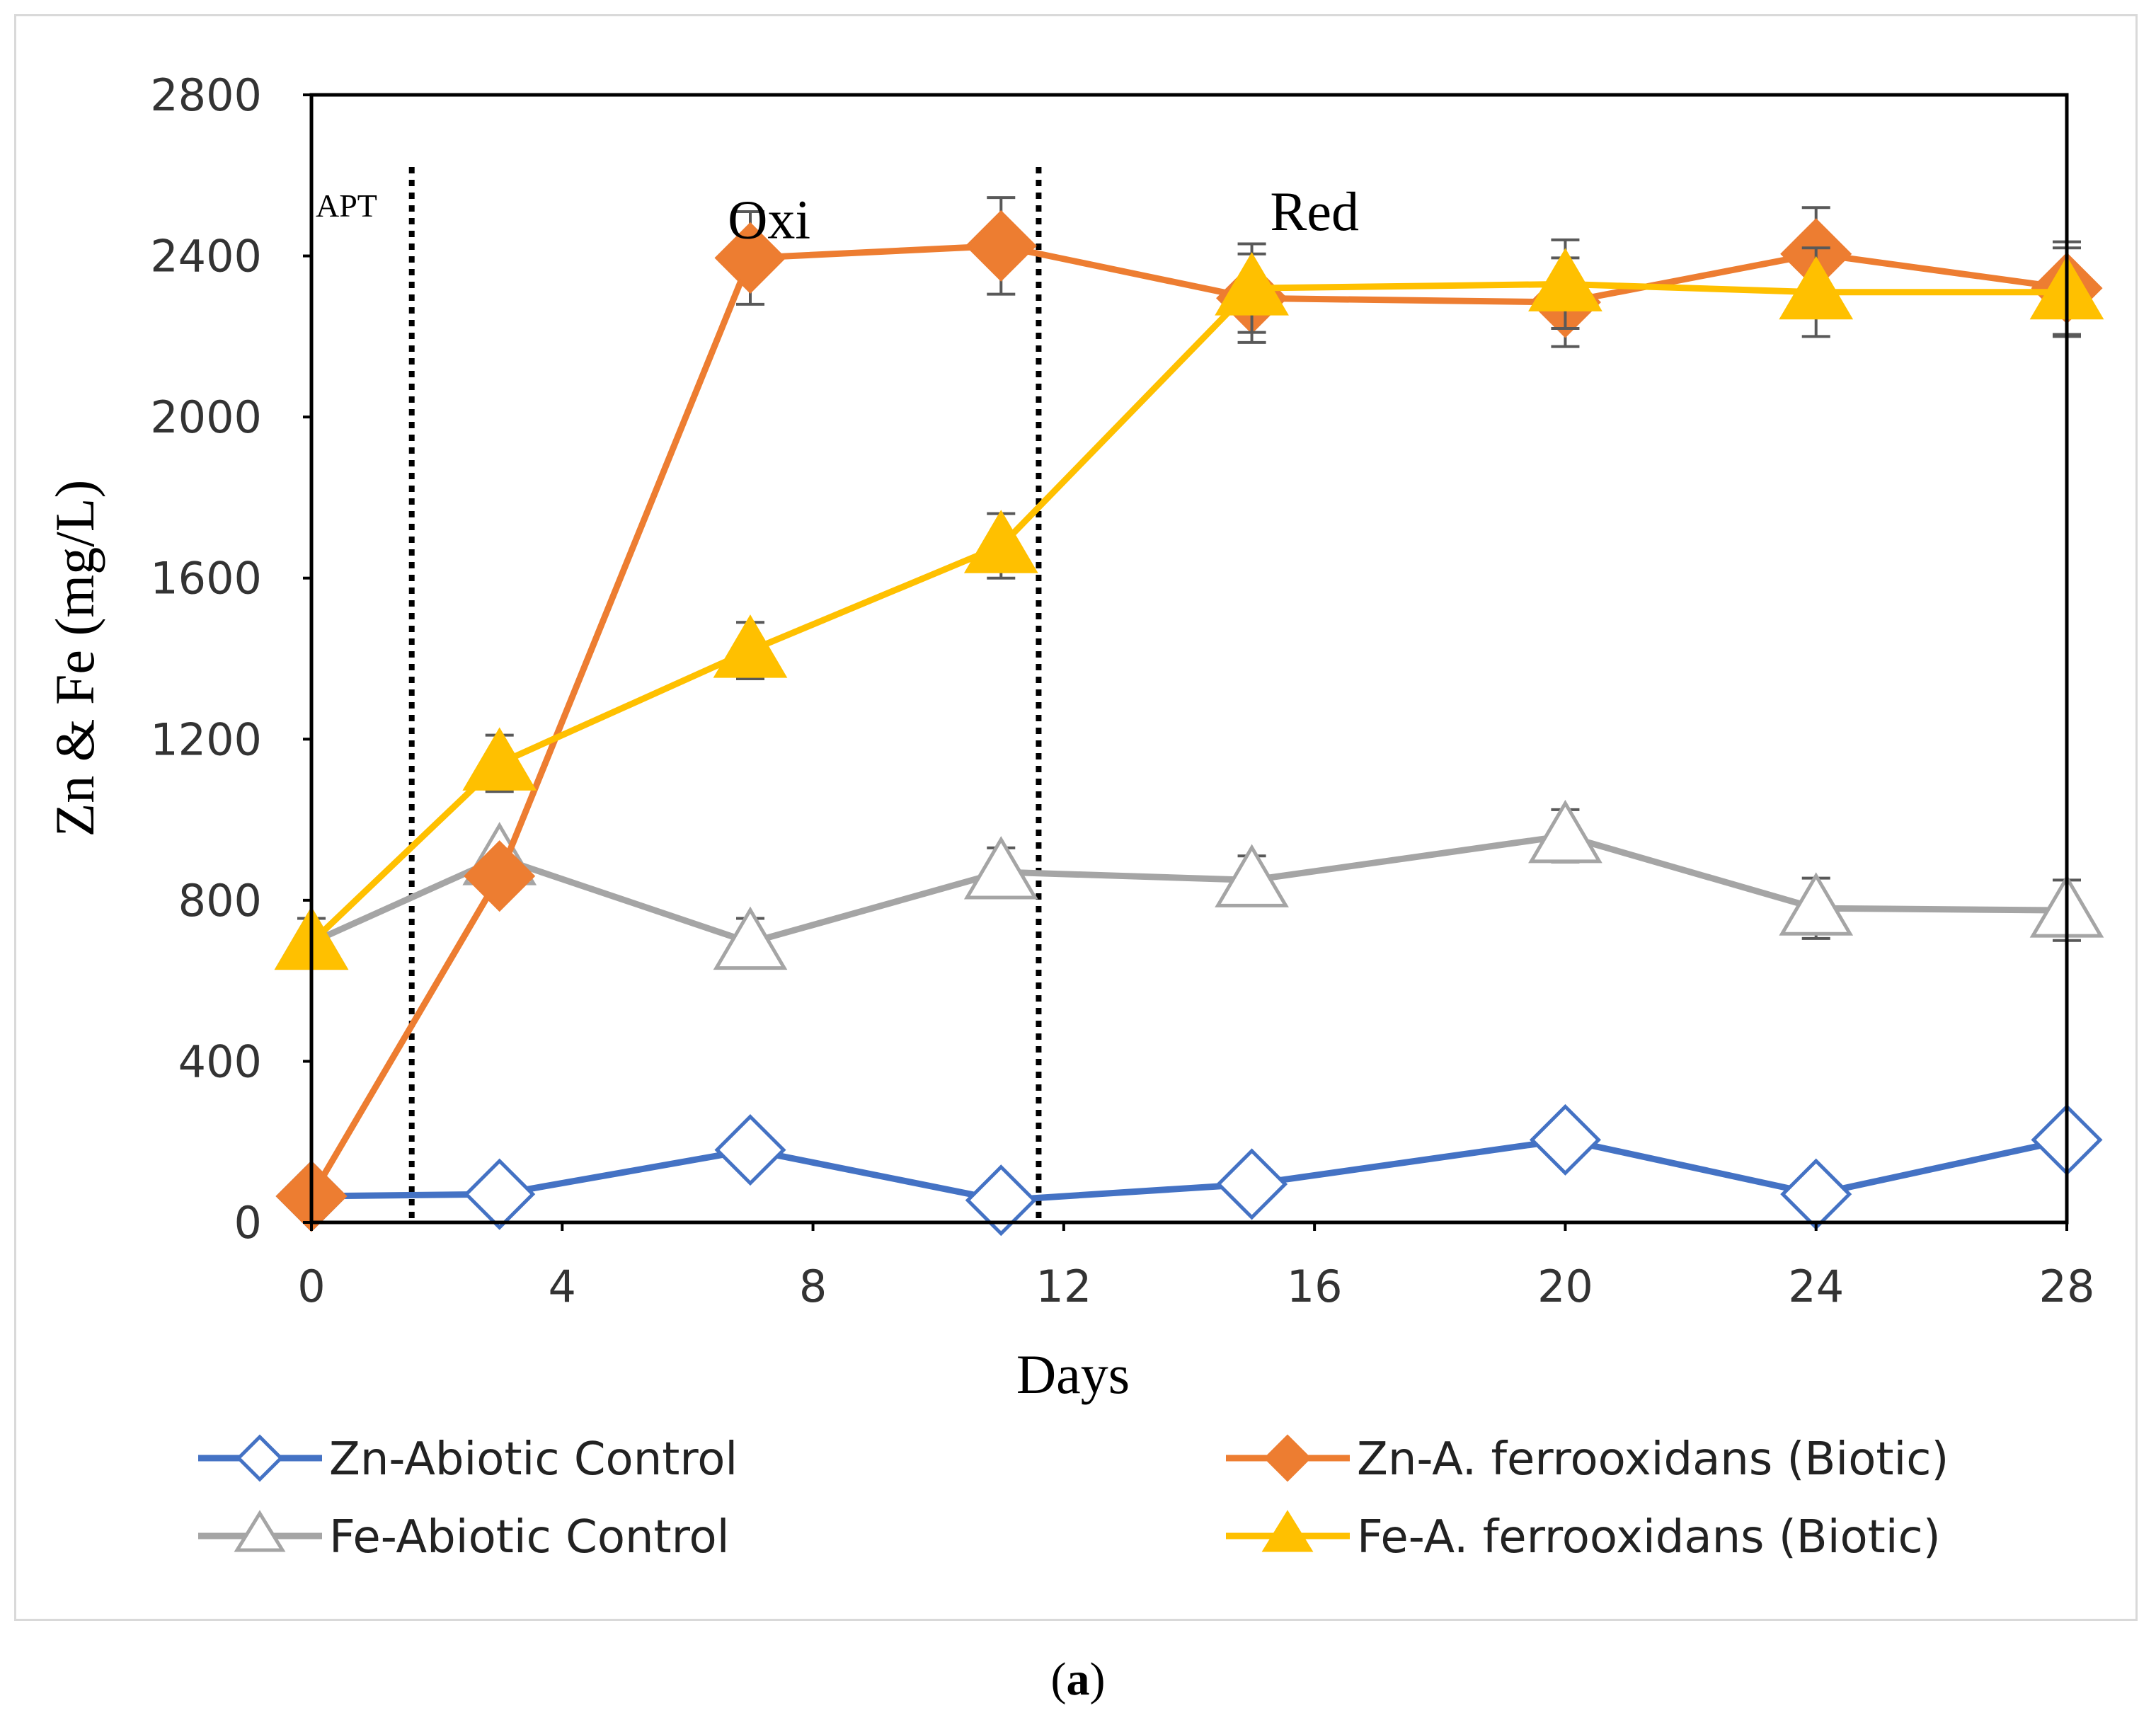 The width and height of the screenshot is (2156, 1720). Describe the element at coordinates (533, 1459) in the screenshot. I see `legend-label-zn-abiotic: Zn-Abiotic Control` at that location.